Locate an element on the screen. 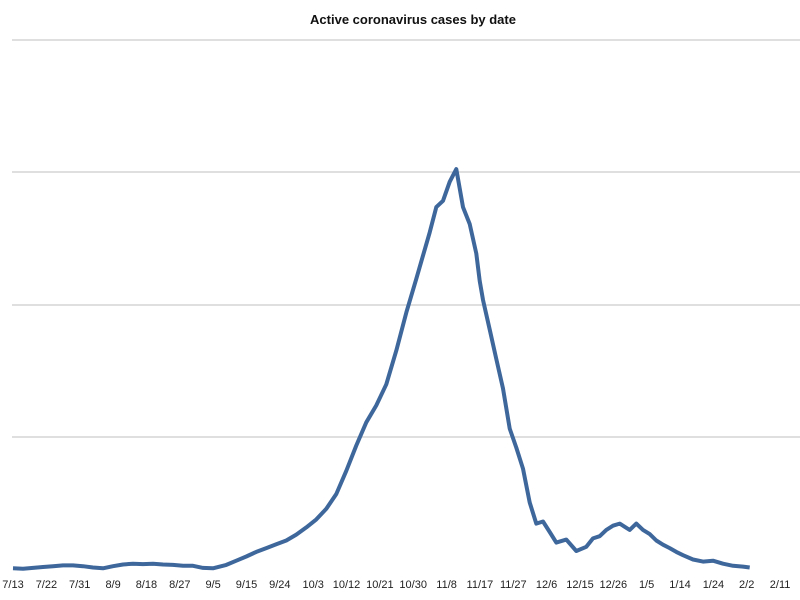 The height and width of the screenshot is (600, 800). x-tick-label: 2/11 is located at coordinates (780, 585).